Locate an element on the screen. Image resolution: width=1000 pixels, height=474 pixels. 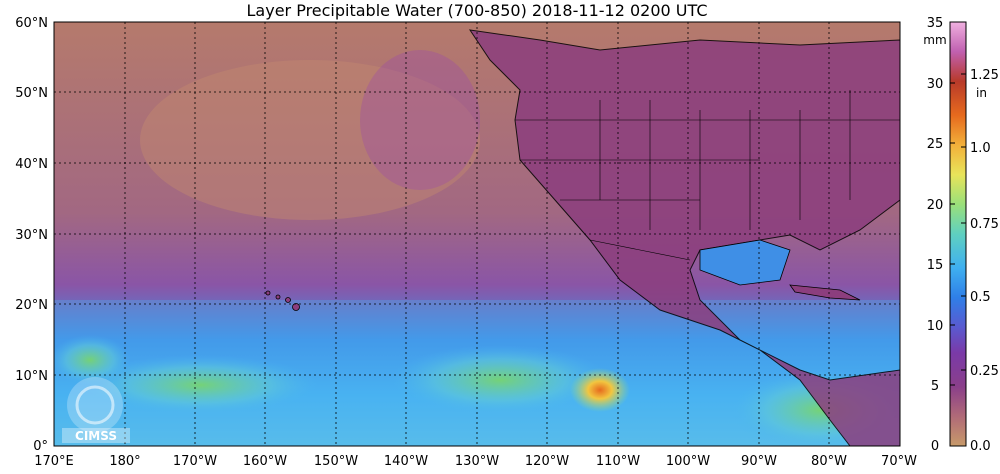
cuba-island is located at coordinates (825, 292).